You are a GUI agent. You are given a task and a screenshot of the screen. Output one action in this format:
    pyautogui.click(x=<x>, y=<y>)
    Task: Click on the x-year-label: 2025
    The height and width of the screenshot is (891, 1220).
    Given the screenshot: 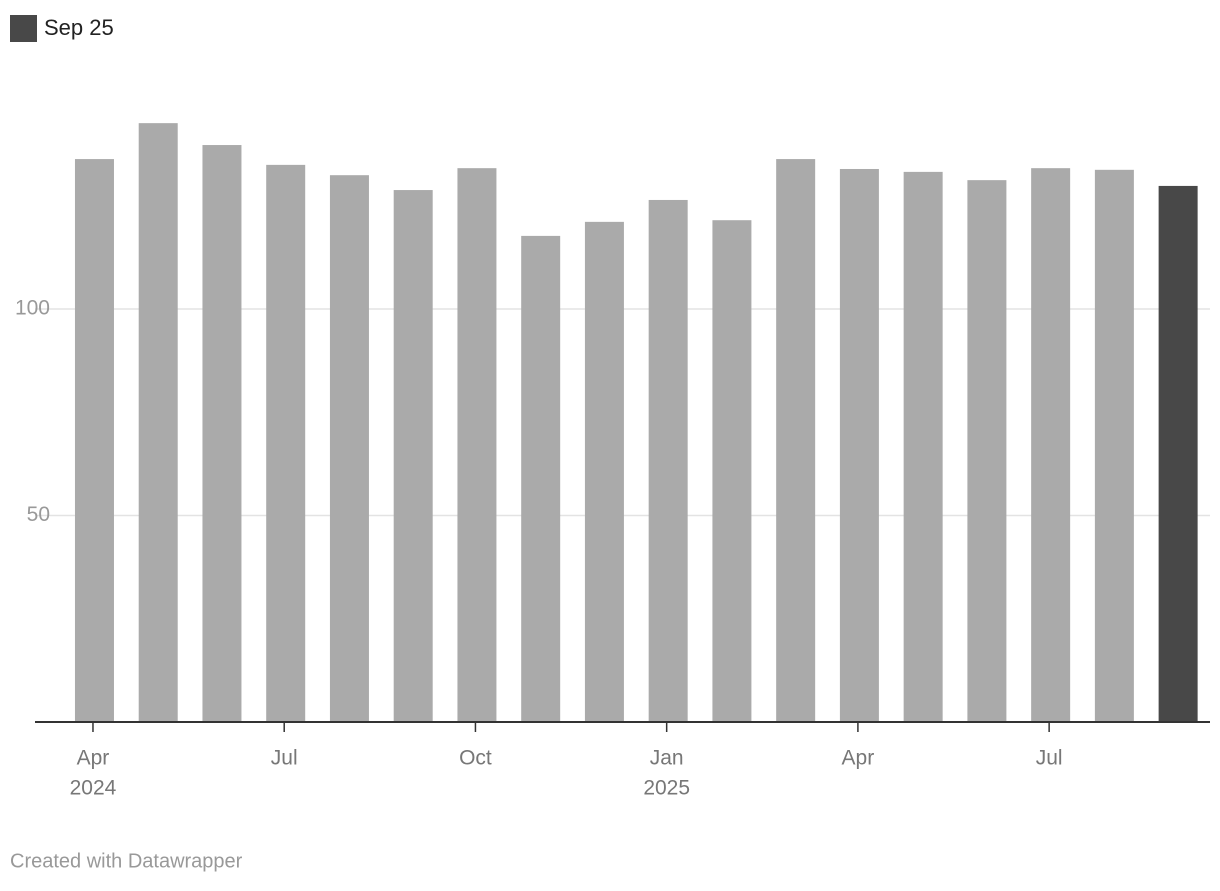 What is the action you would take?
    pyautogui.click(x=666, y=788)
    